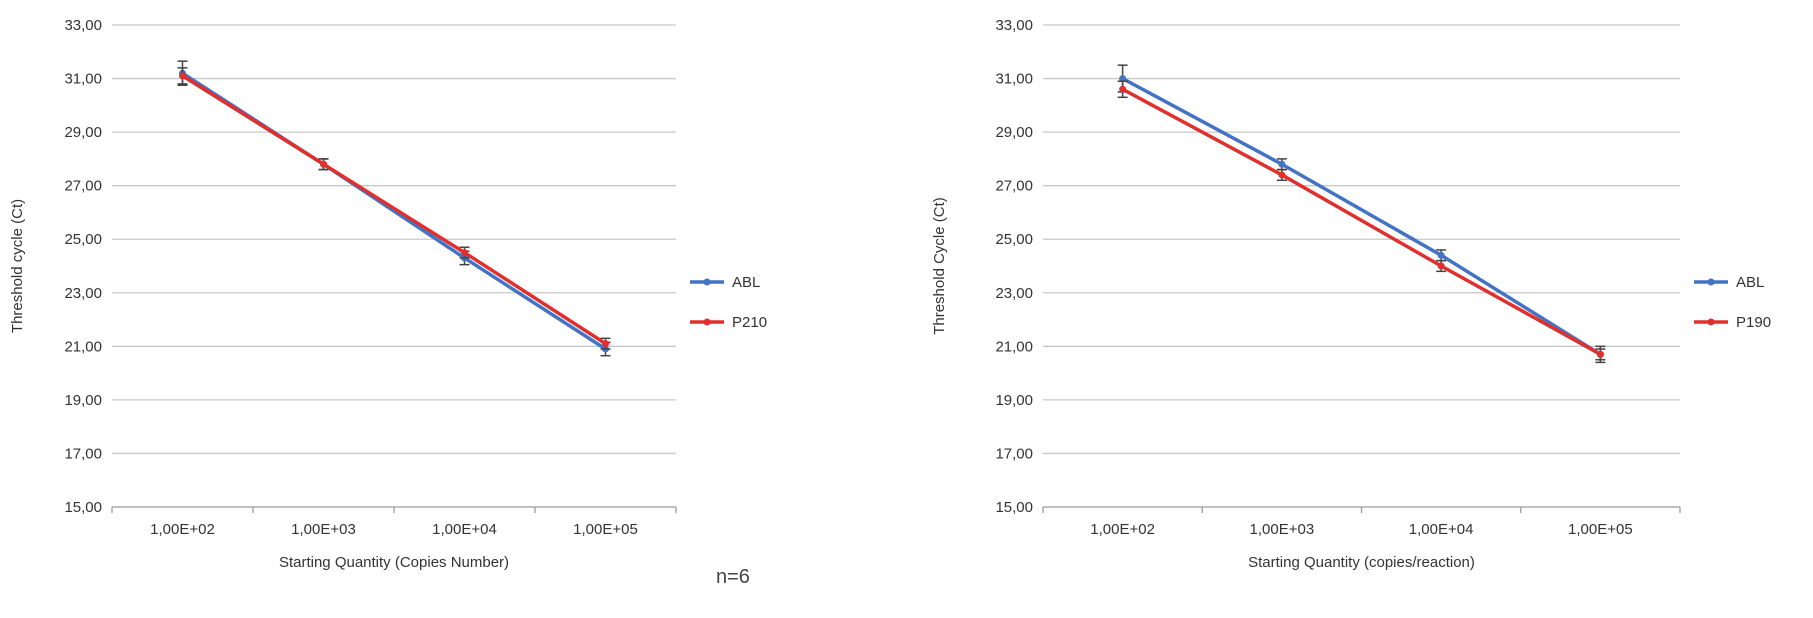 The height and width of the screenshot is (618, 1813). Describe the element at coordinates (394, 562) in the screenshot. I see `x-axis-title: Starting Quantity (Copies Number)` at that location.